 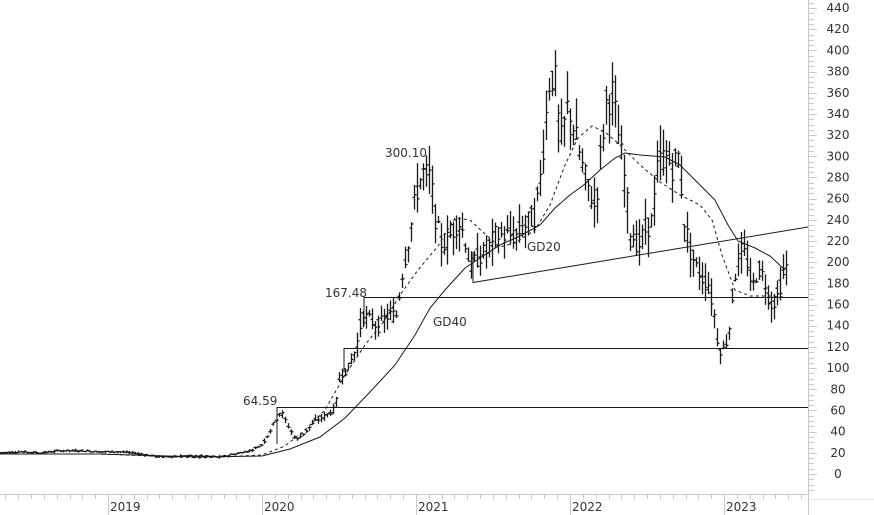 I want to click on x-tick-label: 2023, so click(x=741, y=507).